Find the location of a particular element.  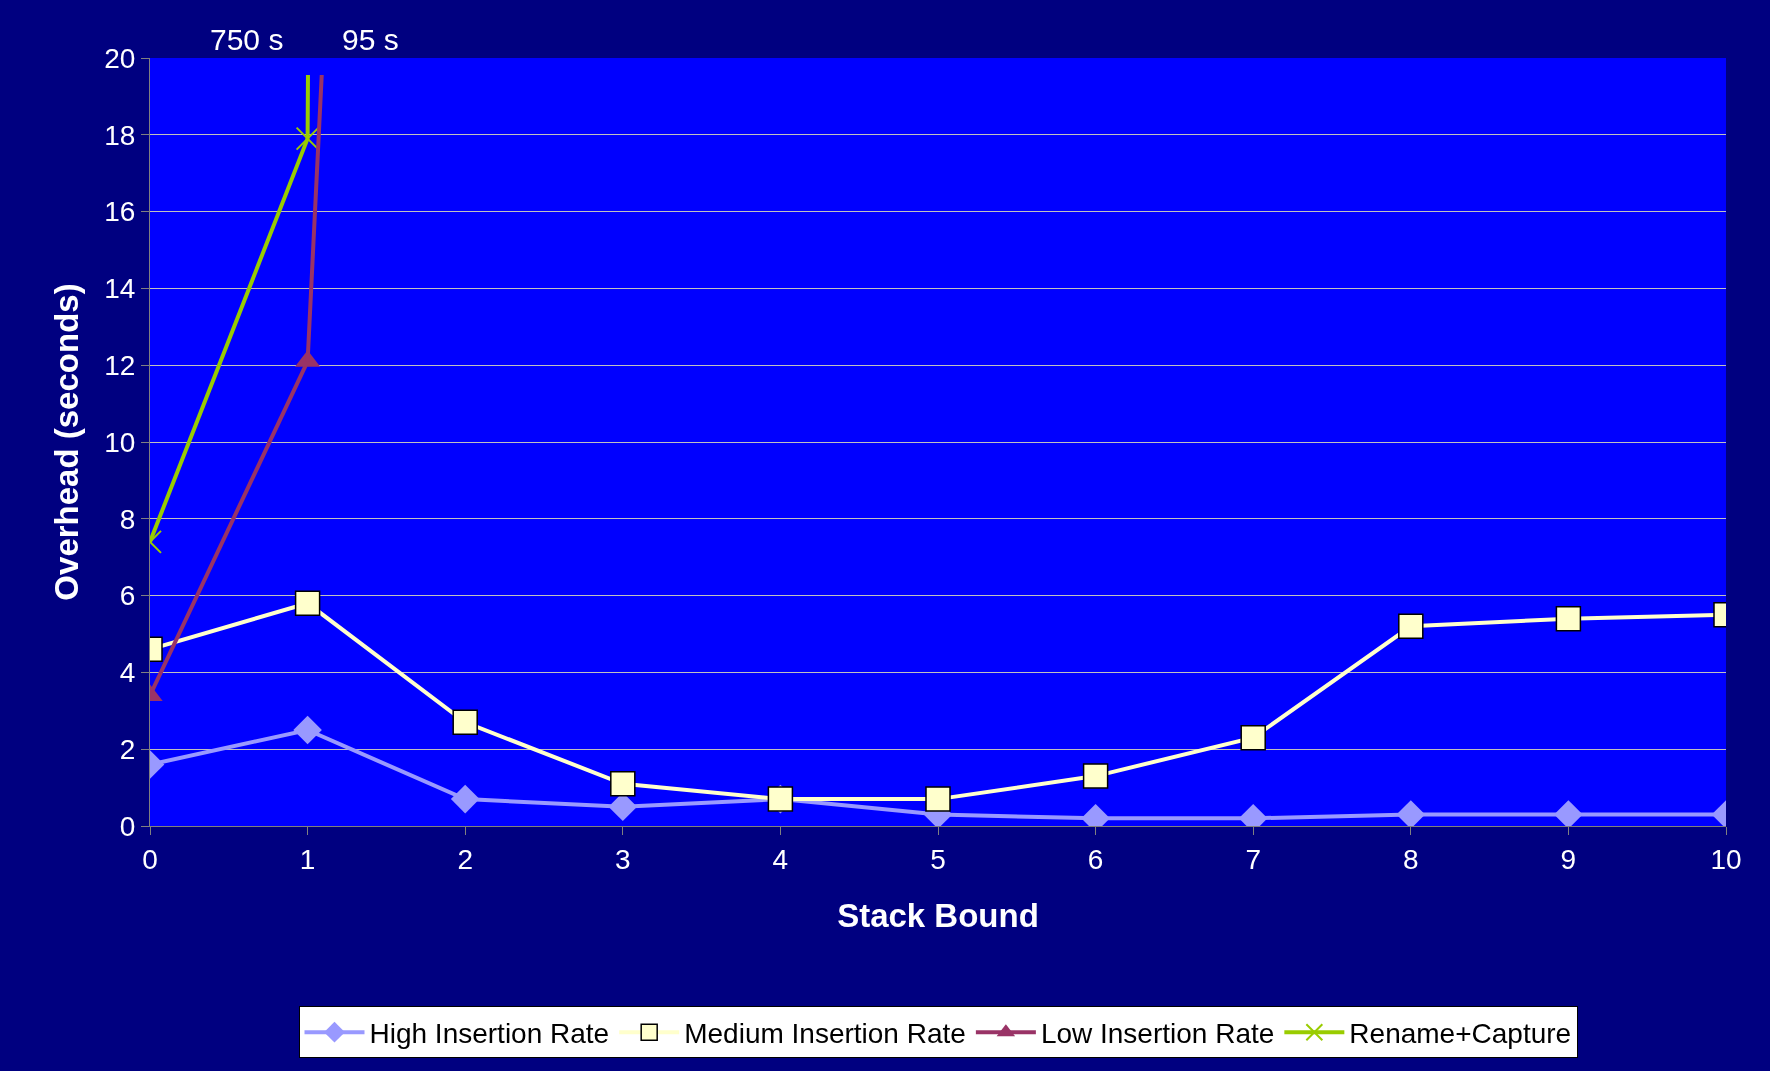

x-tick-label: 7 is located at coordinates (1253, 859).